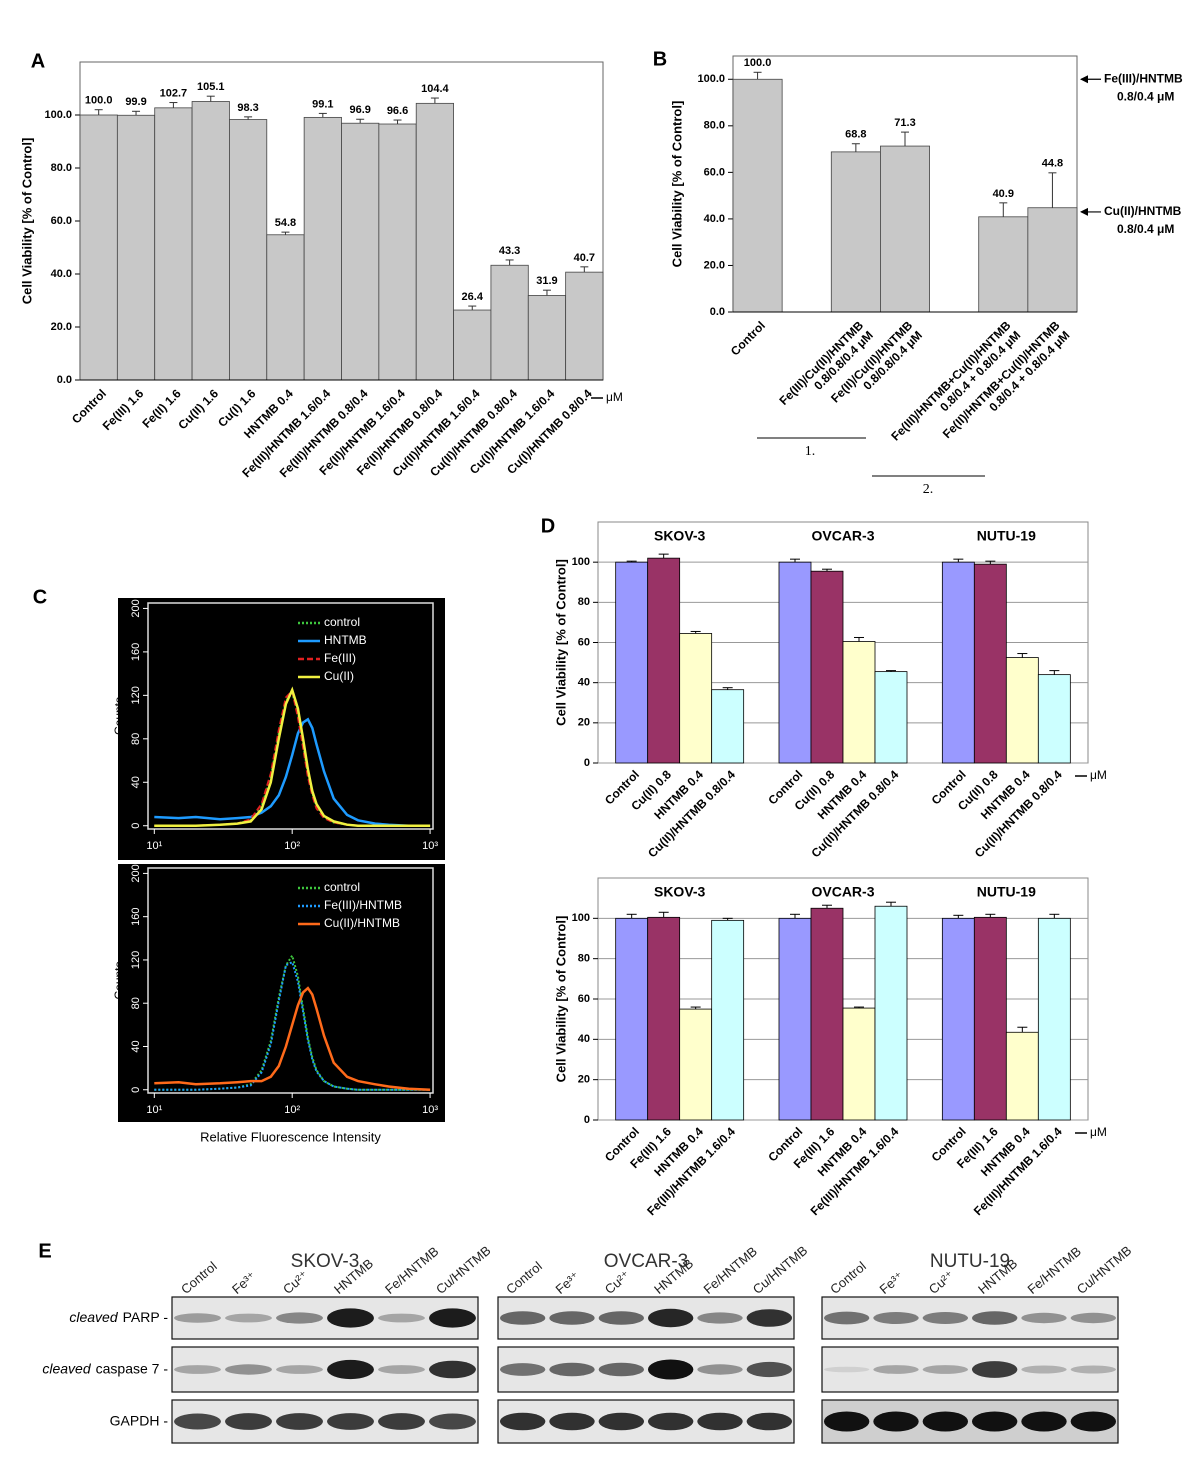 The height and width of the screenshot is (1475, 1200). Describe the element at coordinates (61, 327) in the screenshot. I see `y-tick-label: 20.0` at that location.